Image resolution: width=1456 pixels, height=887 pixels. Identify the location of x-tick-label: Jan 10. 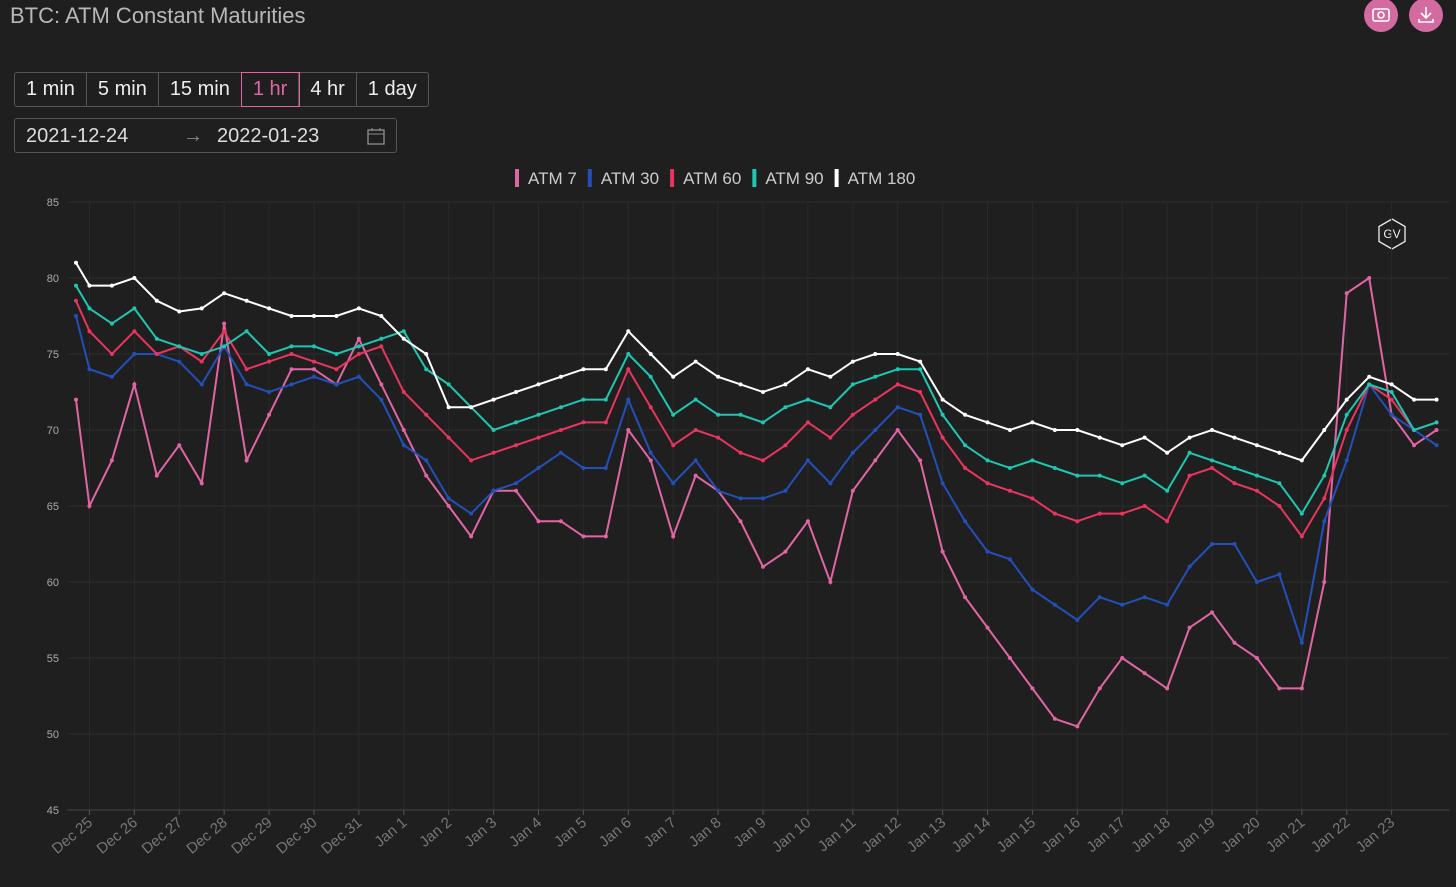
(791, 835).